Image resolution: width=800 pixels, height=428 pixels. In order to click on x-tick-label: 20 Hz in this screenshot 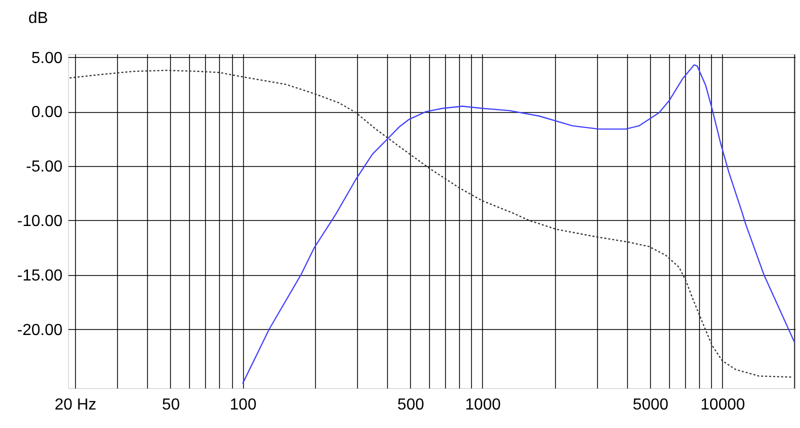, I will do `click(75, 405)`.